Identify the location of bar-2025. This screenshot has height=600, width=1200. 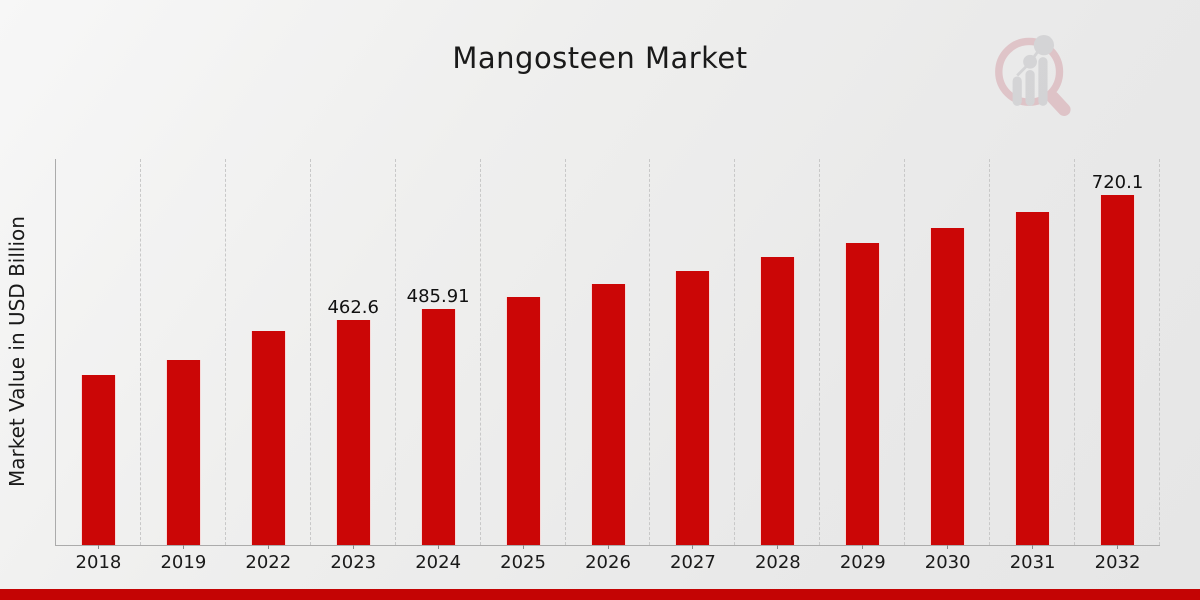
(523, 421).